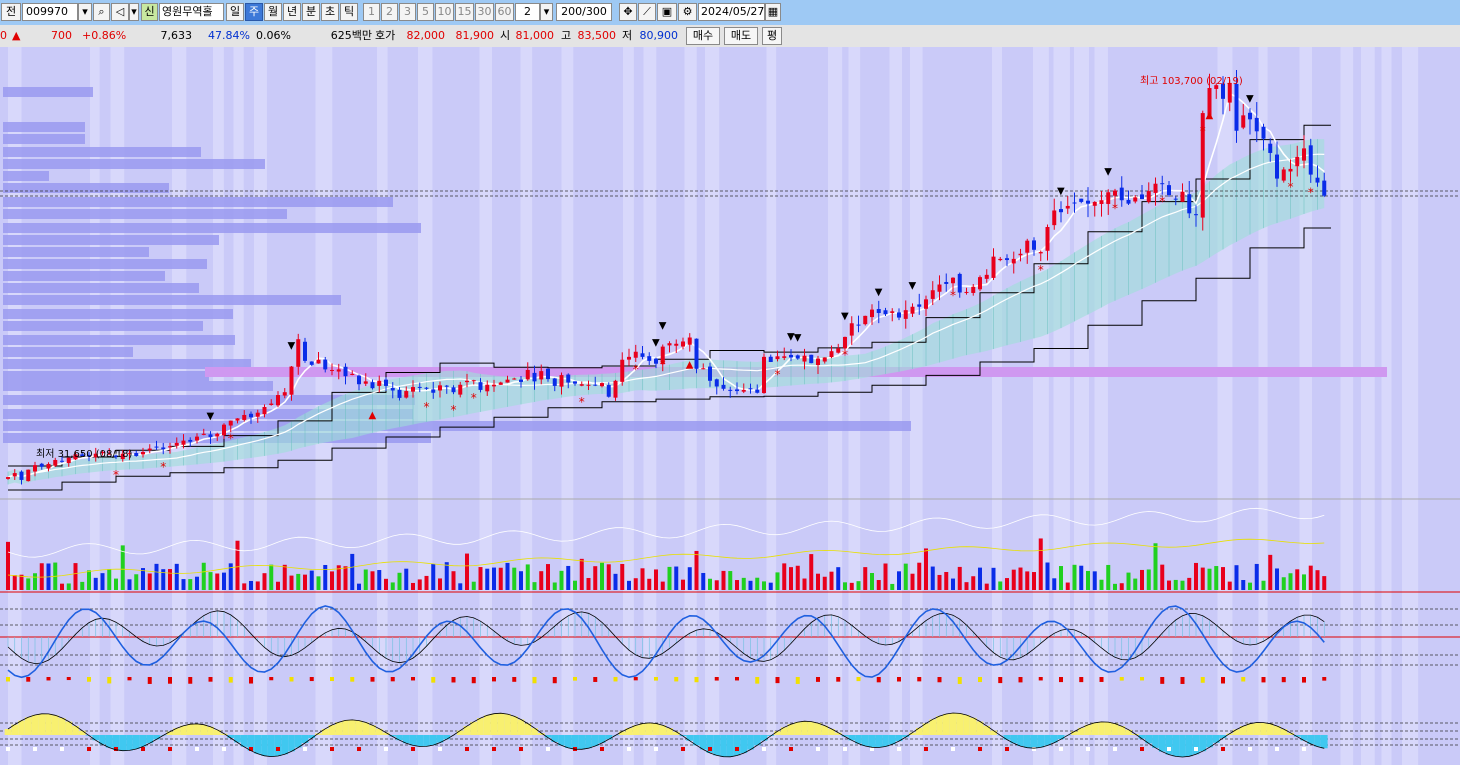 This screenshot has width=1460, height=765. What do you see at coordinates (667, 12) in the screenshot?
I see `save-icon: ▣` at bounding box center [667, 12].